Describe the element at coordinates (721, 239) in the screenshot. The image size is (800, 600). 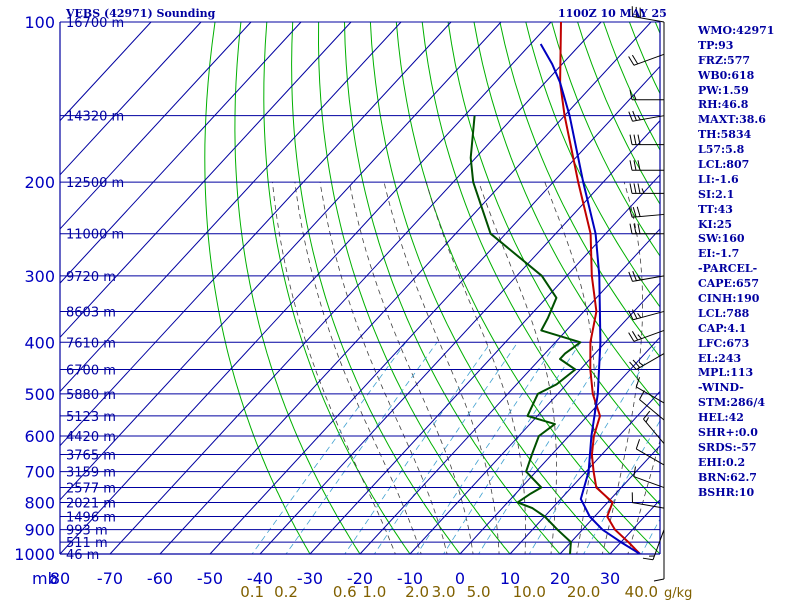
I see `stat-item: SW:160` at that location.